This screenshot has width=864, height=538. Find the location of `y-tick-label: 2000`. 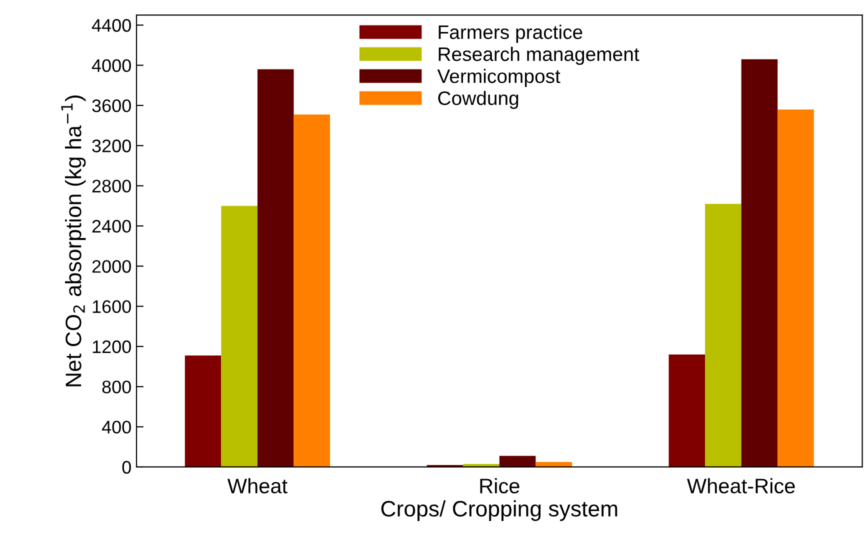

y-tick-label: 2000 is located at coordinates (111, 266).